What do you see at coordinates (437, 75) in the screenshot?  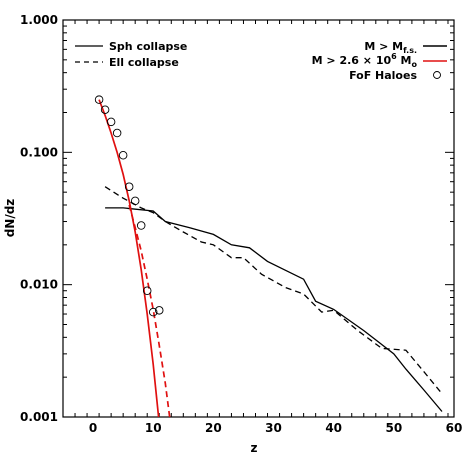 I see `legend-fof-marker` at bounding box center [437, 75].